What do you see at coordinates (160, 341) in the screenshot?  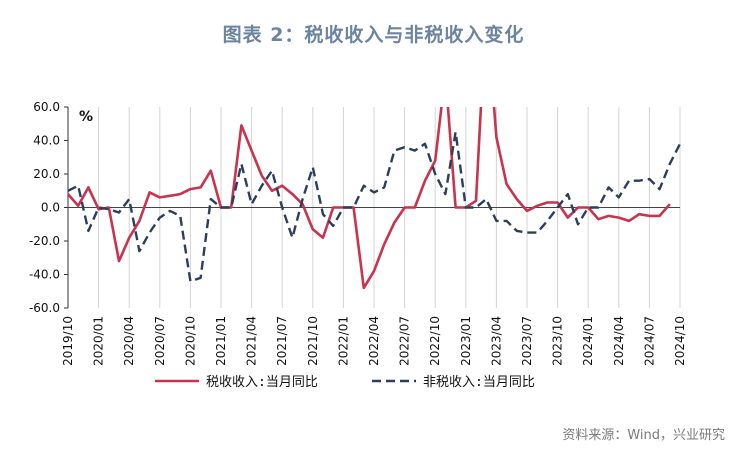 I see `x-tick-label: 2020/07` at bounding box center [160, 341].